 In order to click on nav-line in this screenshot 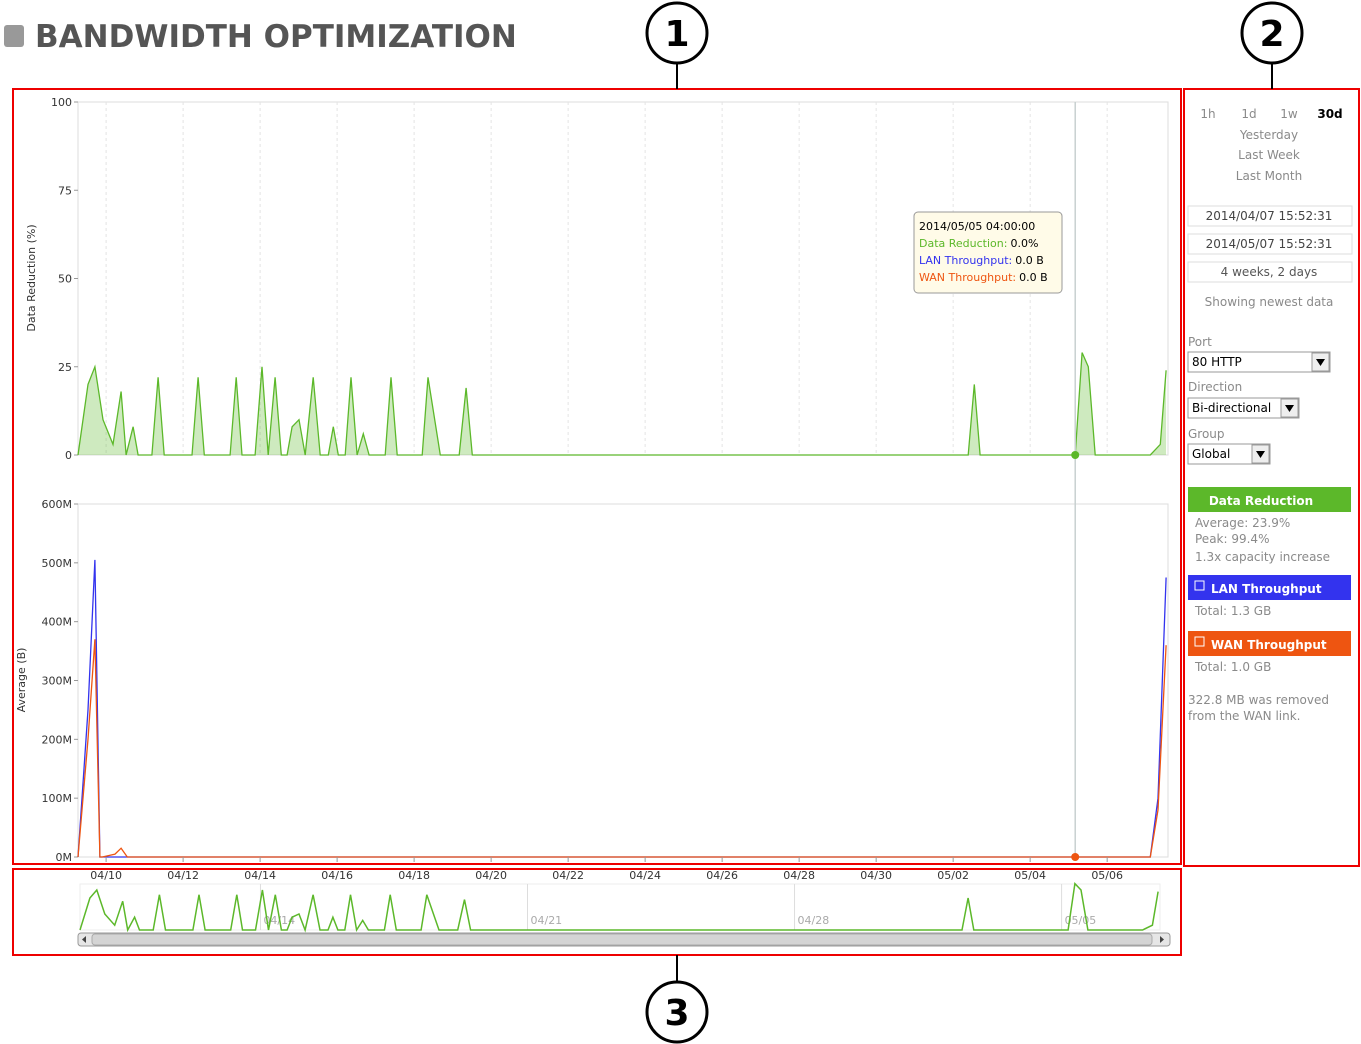, I will do `click(619, 907)`.